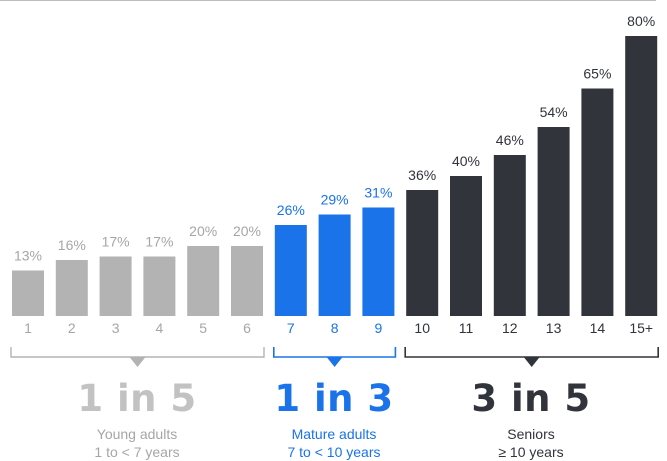  What do you see at coordinates (554, 328) in the screenshot?
I see `tick-label-13: 13` at bounding box center [554, 328].